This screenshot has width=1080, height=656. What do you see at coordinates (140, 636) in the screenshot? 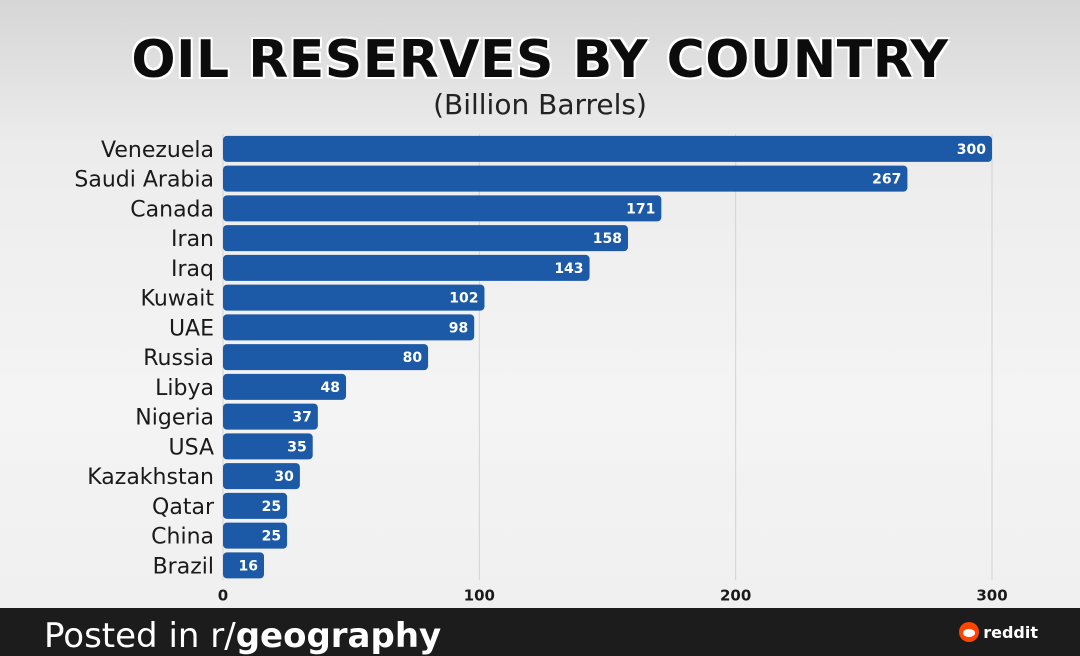
I see `footer-prefix: Posted in r/` at bounding box center [140, 636].